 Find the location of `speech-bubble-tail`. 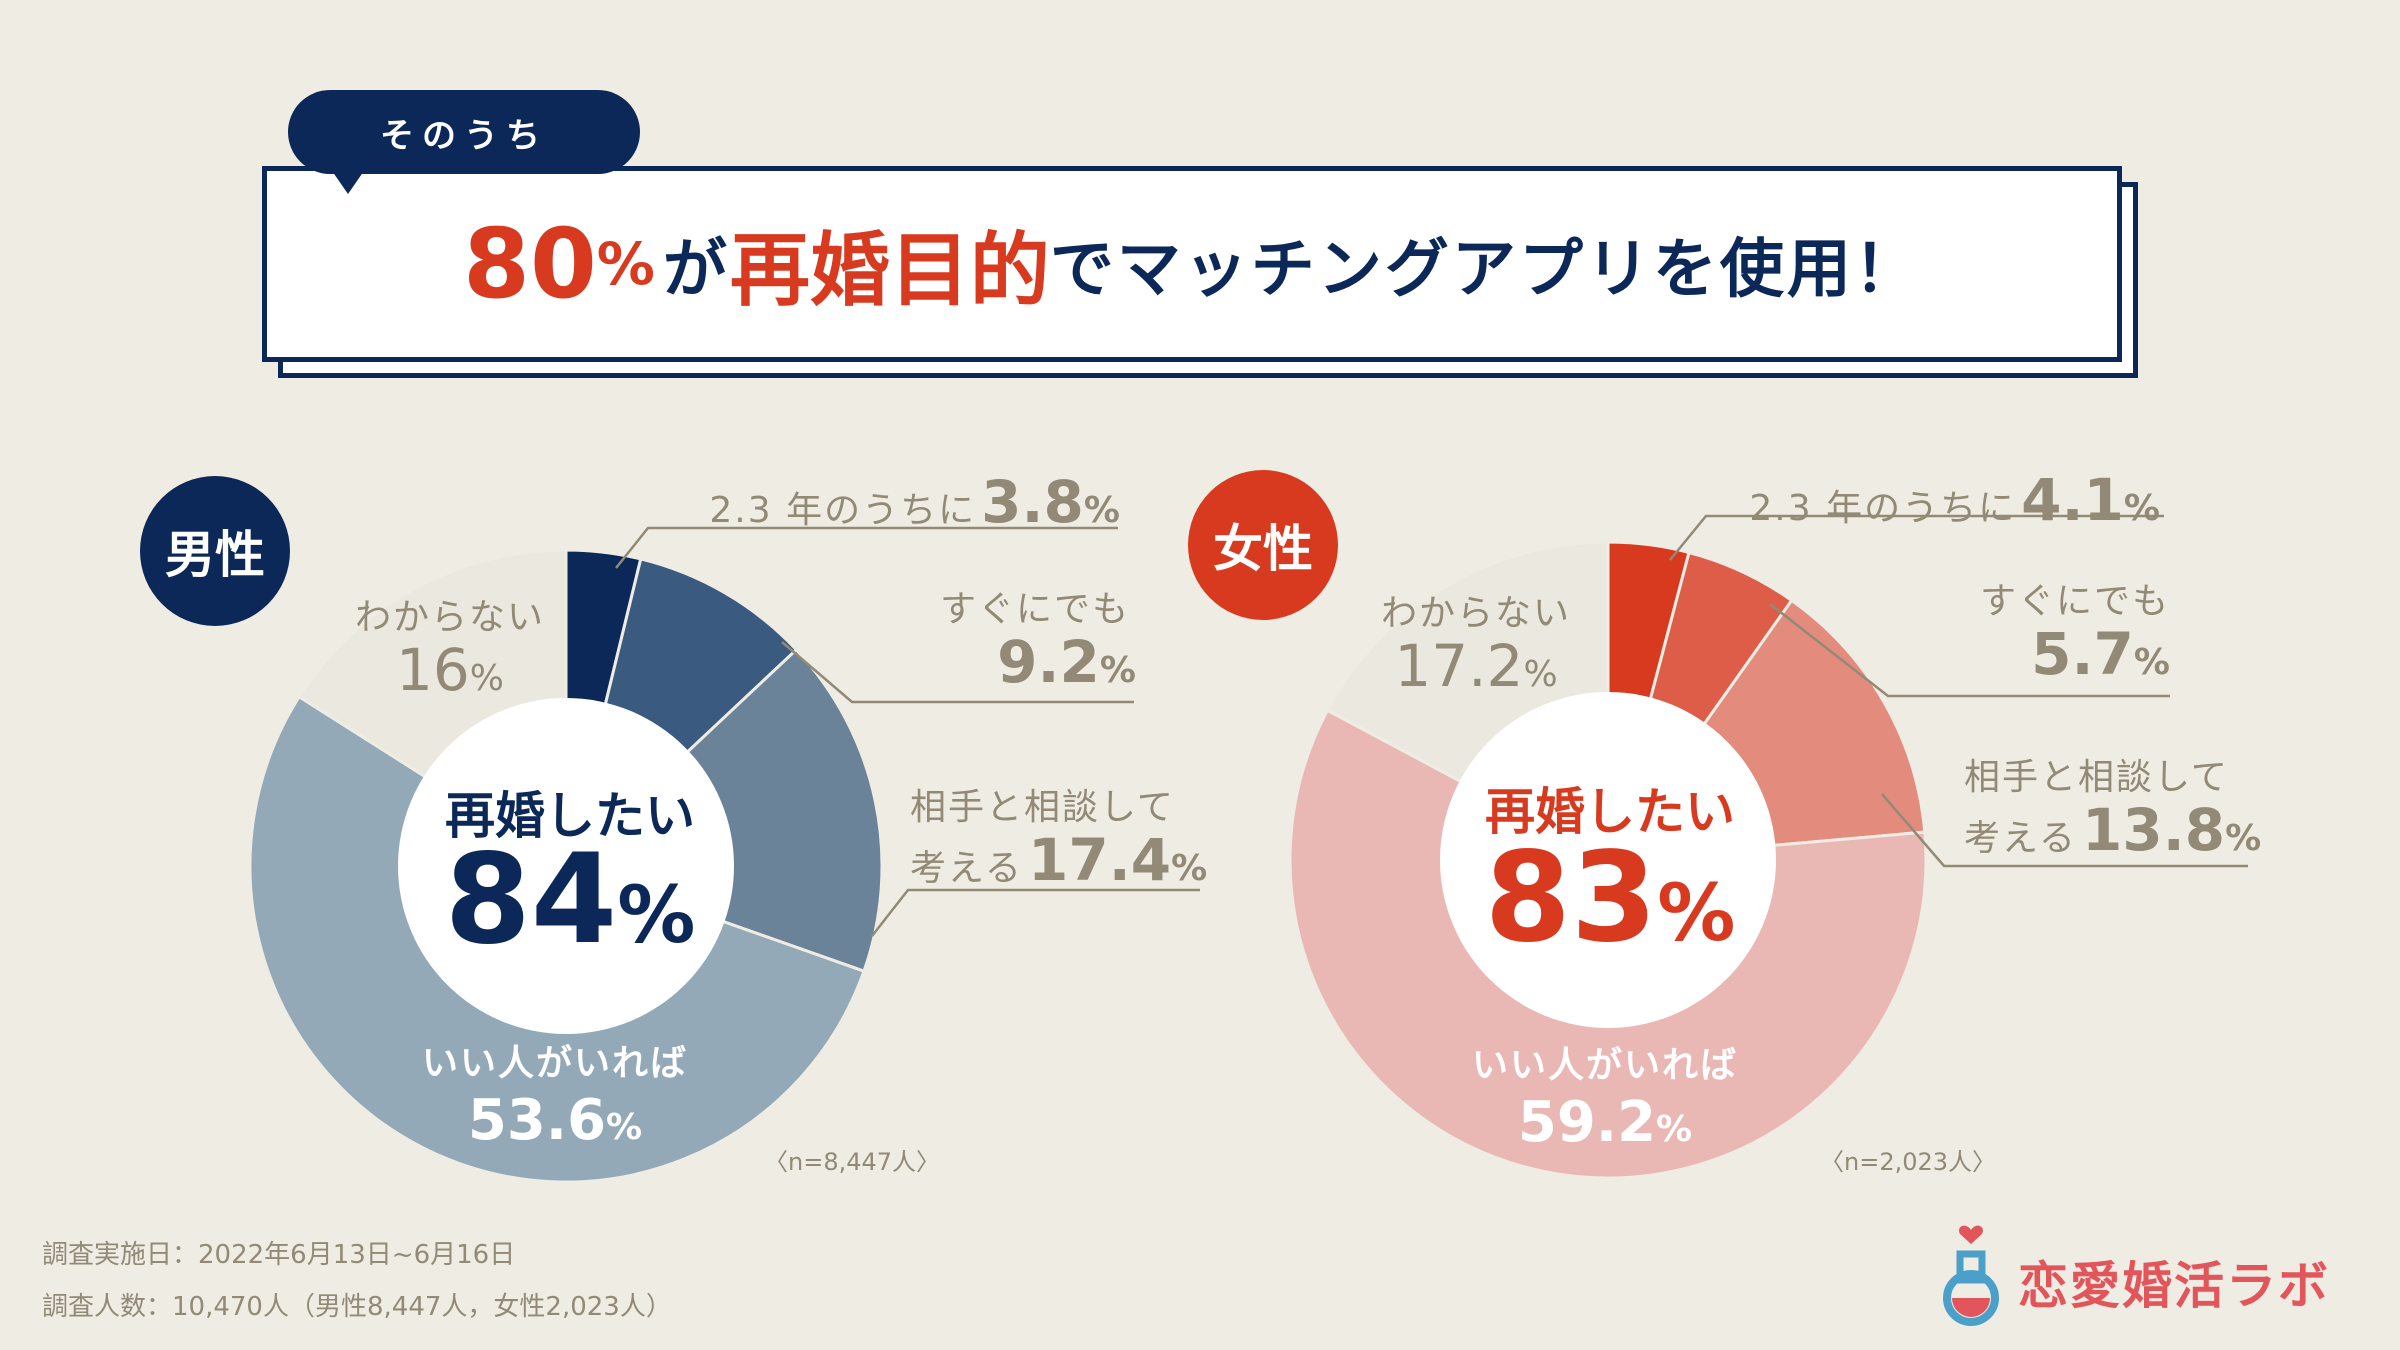

speech-bubble-tail is located at coordinates (348, 181).